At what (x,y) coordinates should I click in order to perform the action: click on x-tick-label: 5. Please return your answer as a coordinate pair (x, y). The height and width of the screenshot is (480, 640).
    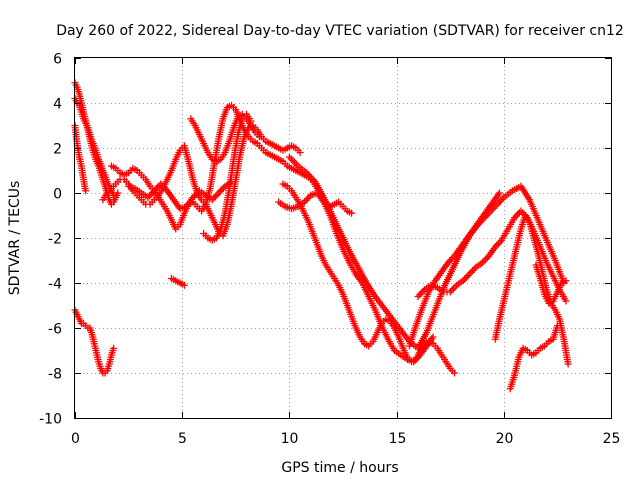
    Looking at the image, I should click on (182, 439).